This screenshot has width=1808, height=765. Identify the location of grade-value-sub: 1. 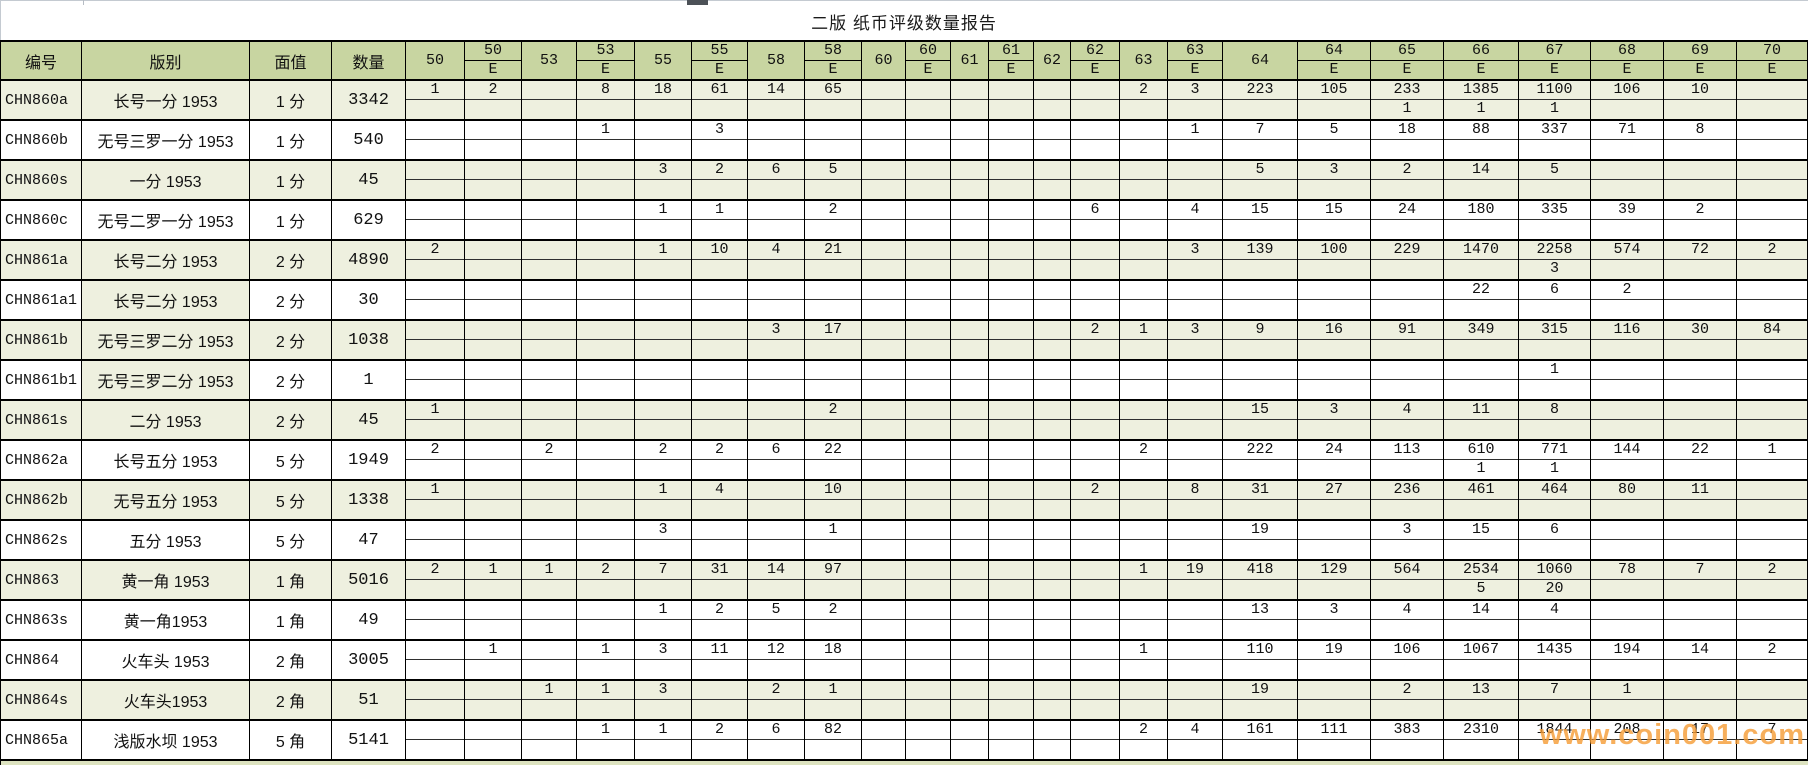
(1554, 108).